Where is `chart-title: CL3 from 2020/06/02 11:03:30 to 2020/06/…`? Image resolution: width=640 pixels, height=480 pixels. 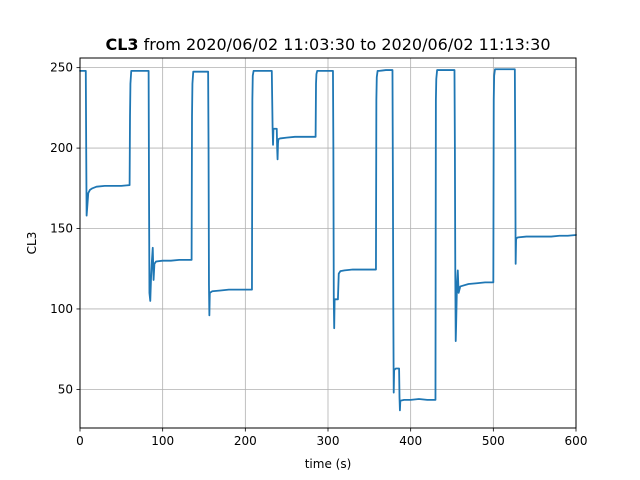 chart-title: CL3 from 2020/06/02 11:03:30 to 2020/06/… is located at coordinates (327, 44).